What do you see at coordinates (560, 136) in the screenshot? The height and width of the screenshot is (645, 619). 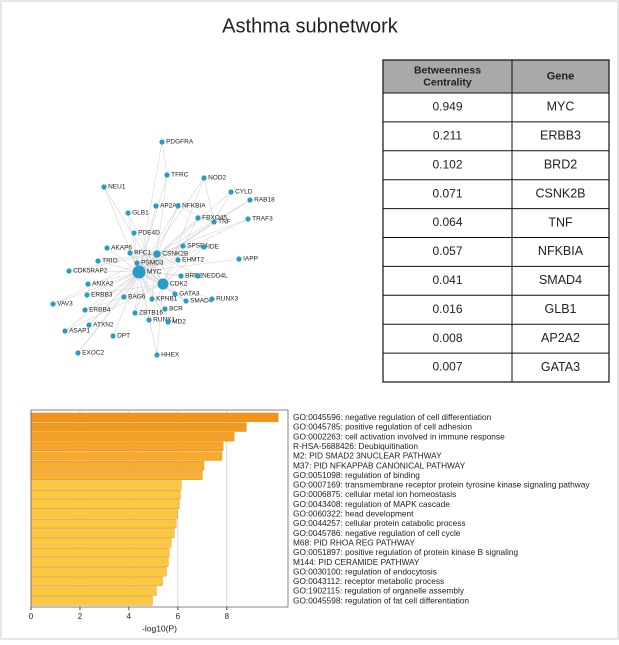 I see `table-cell: ERBB3` at bounding box center [560, 136].